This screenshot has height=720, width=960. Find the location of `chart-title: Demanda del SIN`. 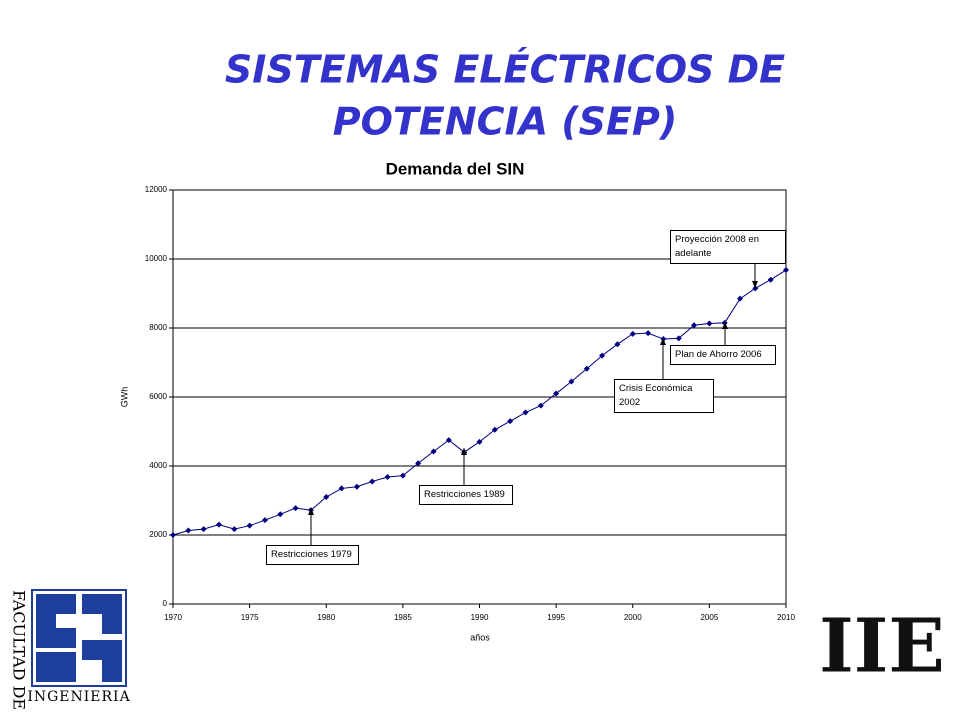

chart-title: Demanda del SIN is located at coordinates (455, 168).